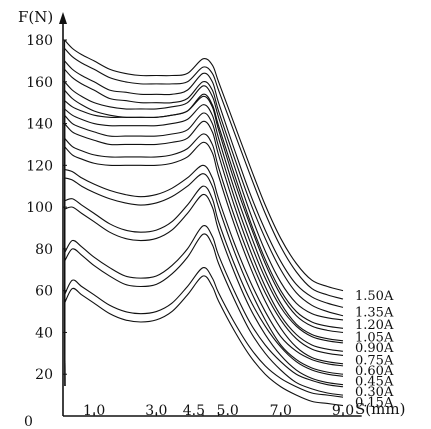  I want to click on y-tick-label: 120, so click(39, 166).